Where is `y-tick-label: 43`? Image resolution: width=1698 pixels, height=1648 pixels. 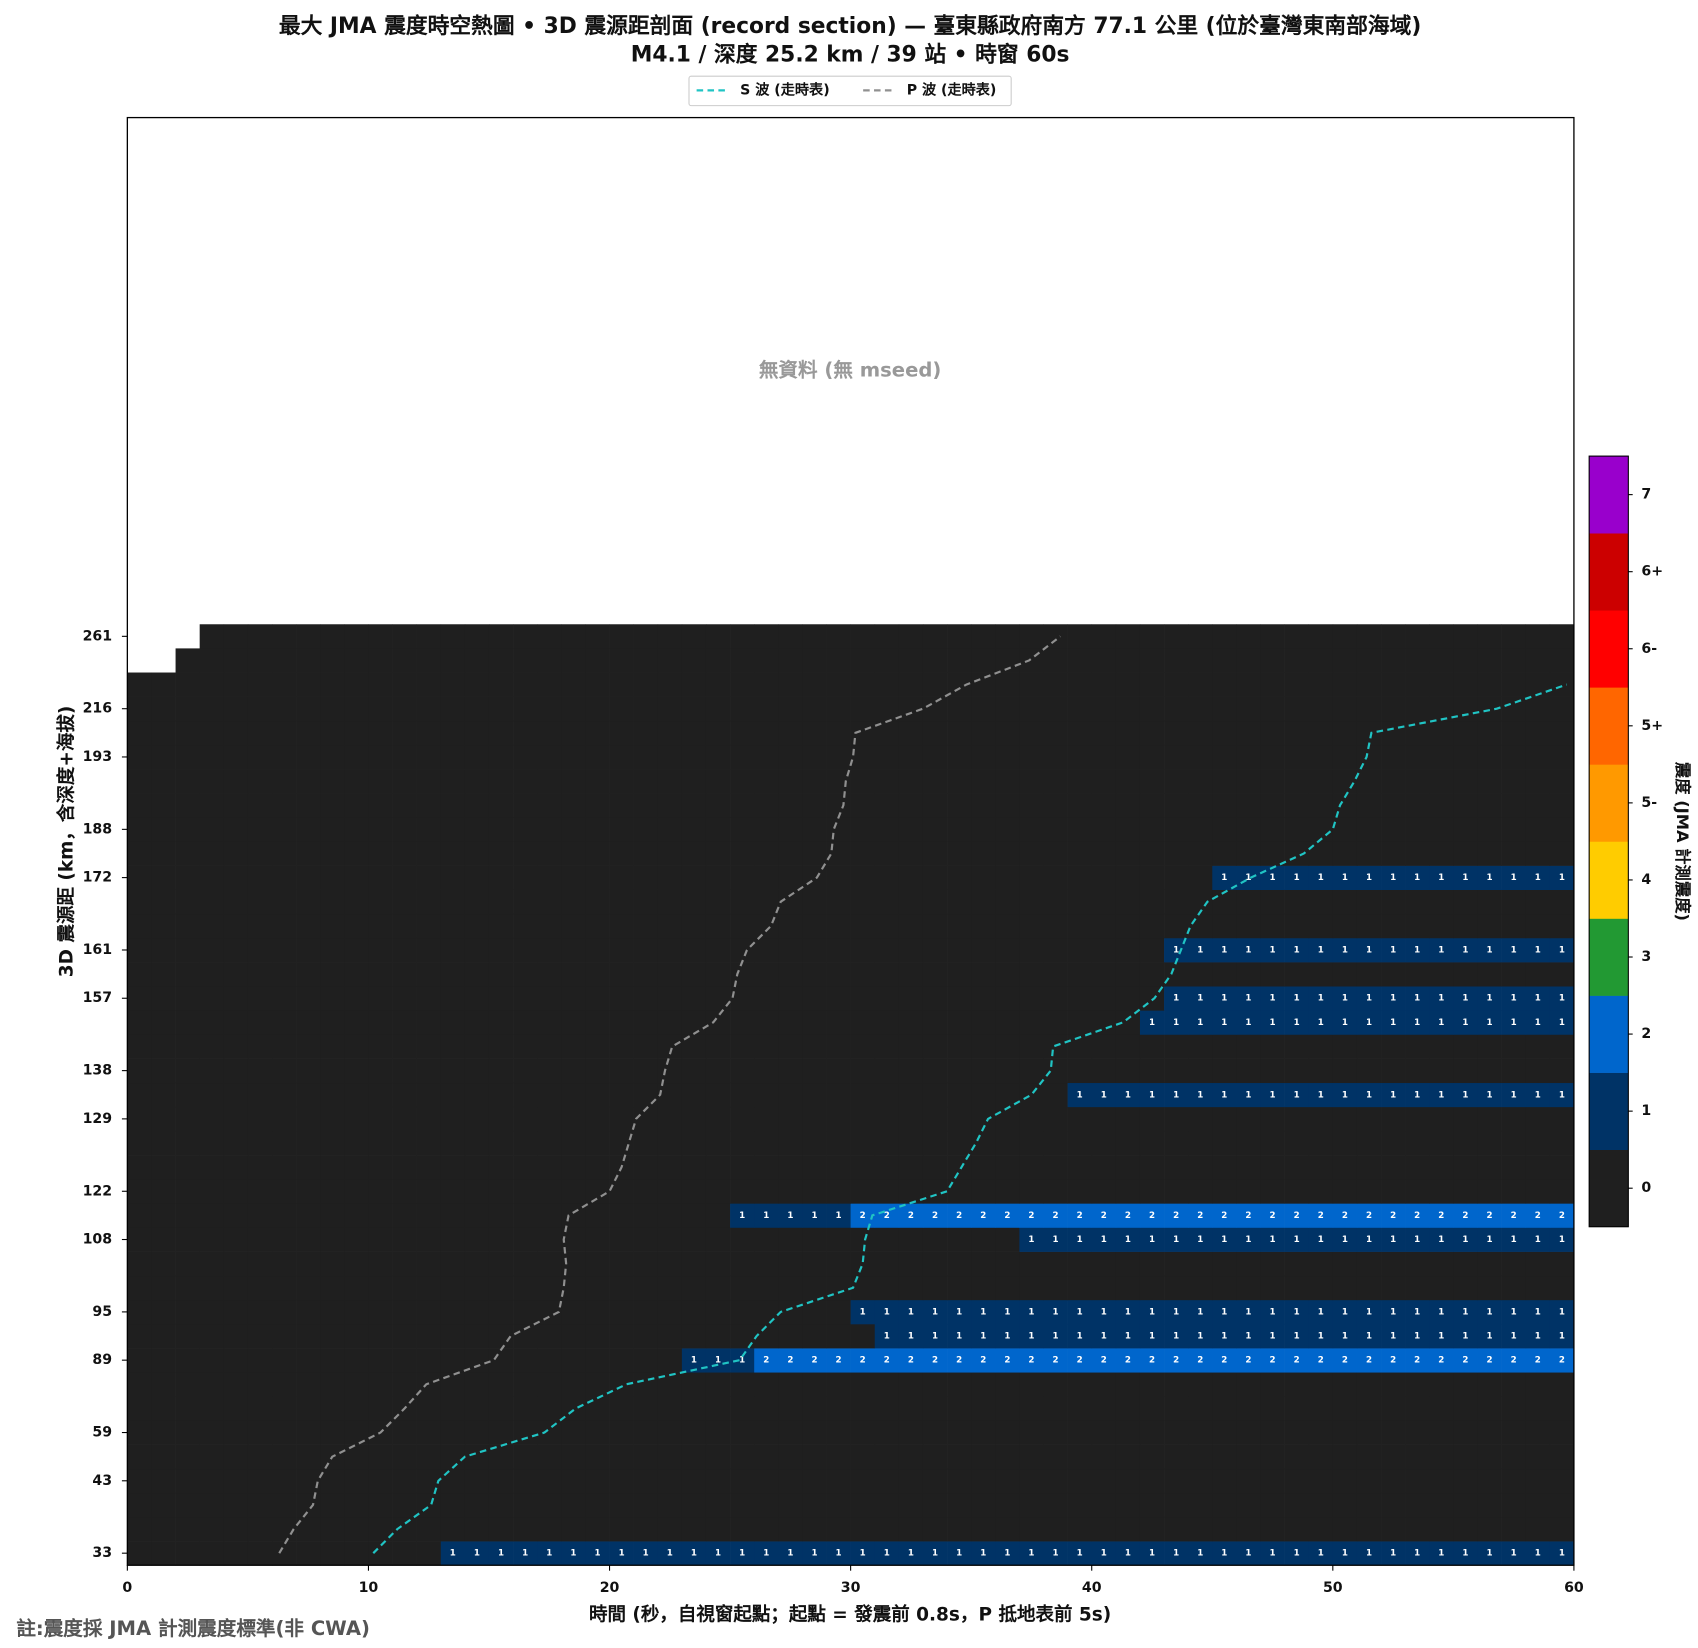
y-tick-label: 43 is located at coordinates (102, 1481).